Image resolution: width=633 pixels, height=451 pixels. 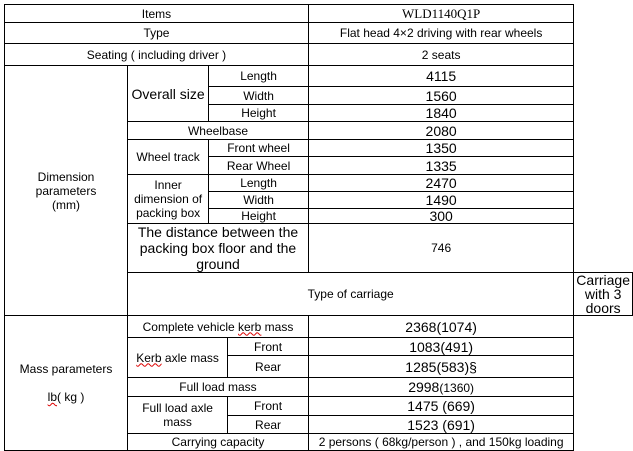 What do you see at coordinates (441, 248) in the screenshot?
I see `floor-distance-value: 746` at bounding box center [441, 248].